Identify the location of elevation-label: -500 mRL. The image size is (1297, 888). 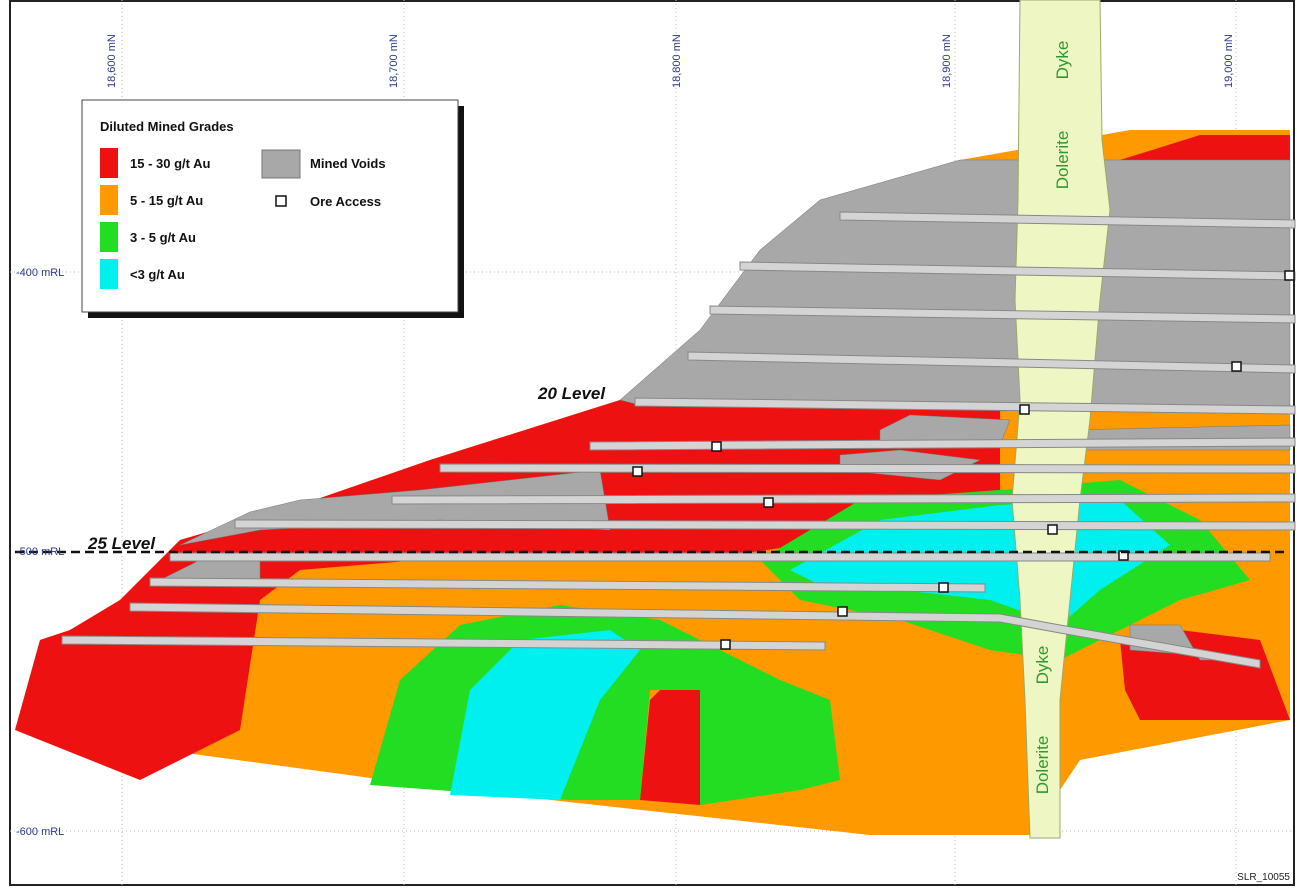
(40, 552).